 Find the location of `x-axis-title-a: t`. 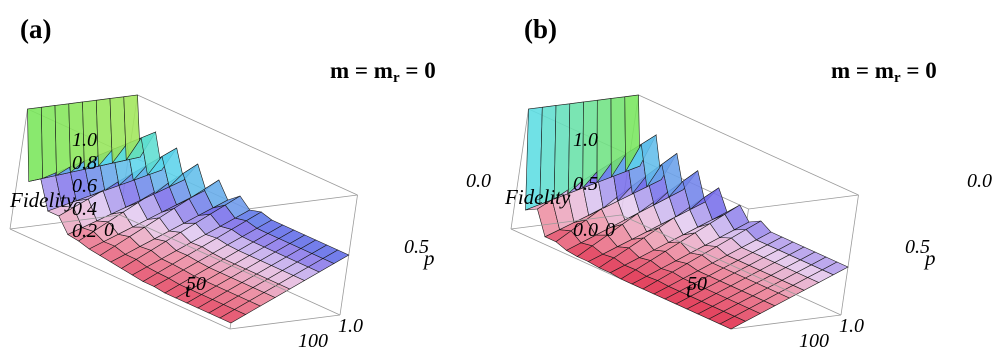

x-axis-title-a: t is located at coordinates (188, 290).